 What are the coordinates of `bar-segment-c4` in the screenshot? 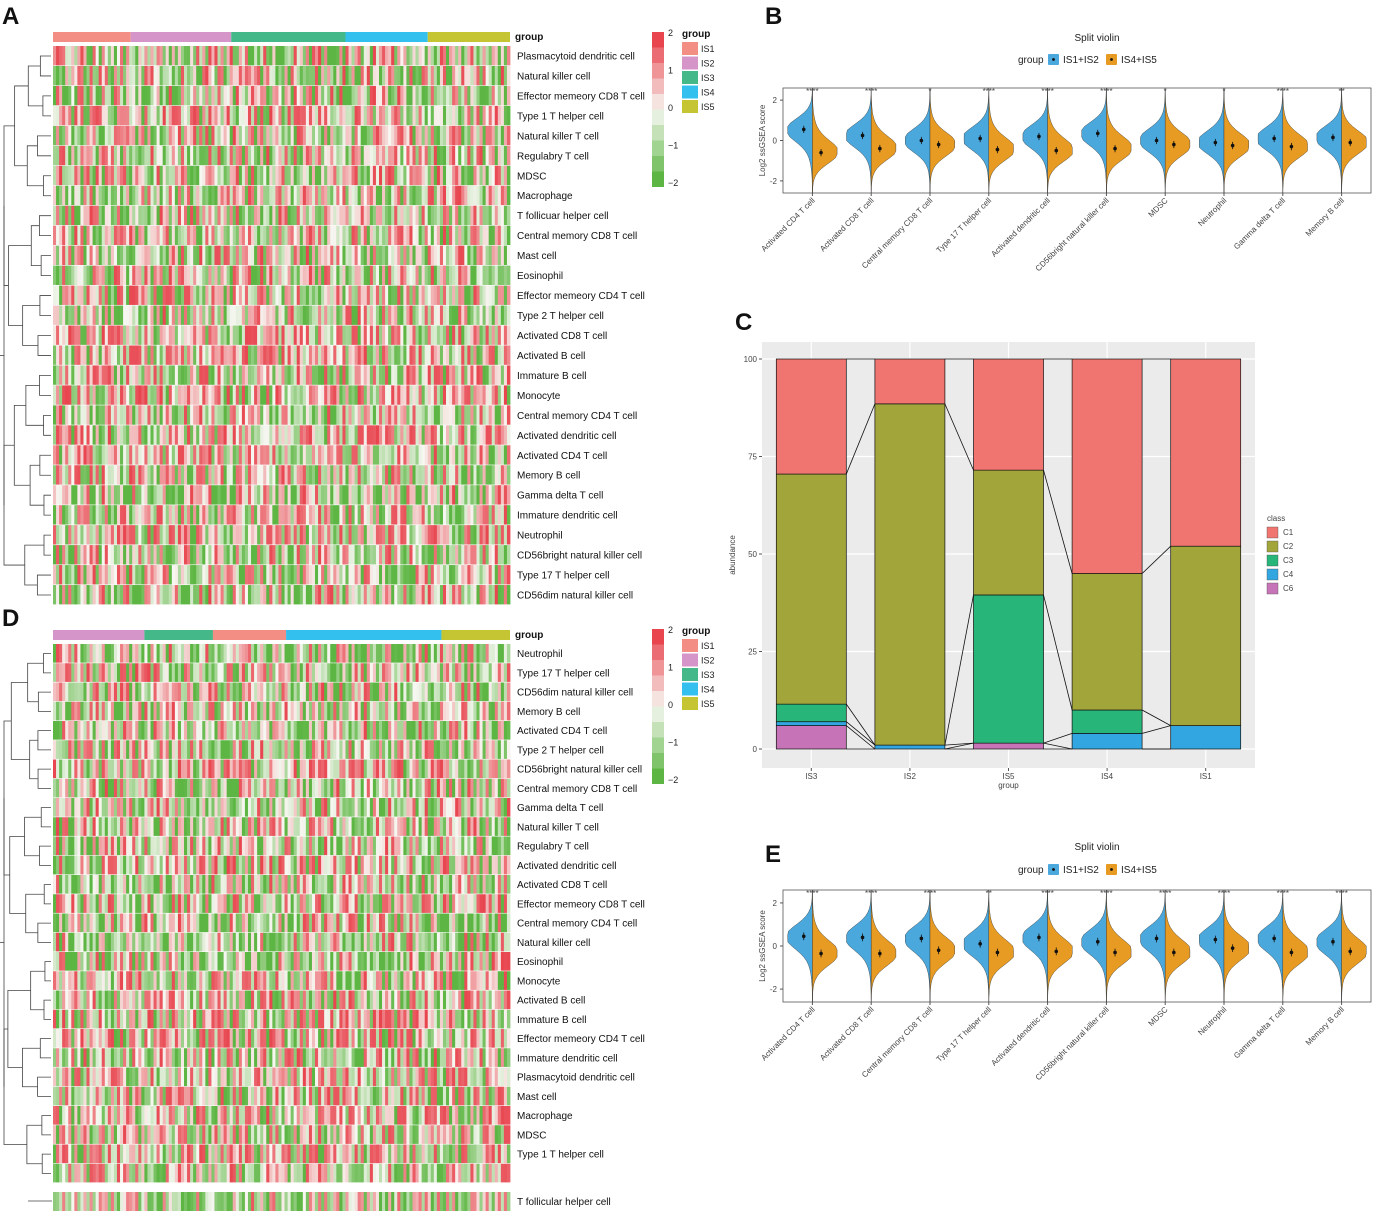 It's located at (910, 747).